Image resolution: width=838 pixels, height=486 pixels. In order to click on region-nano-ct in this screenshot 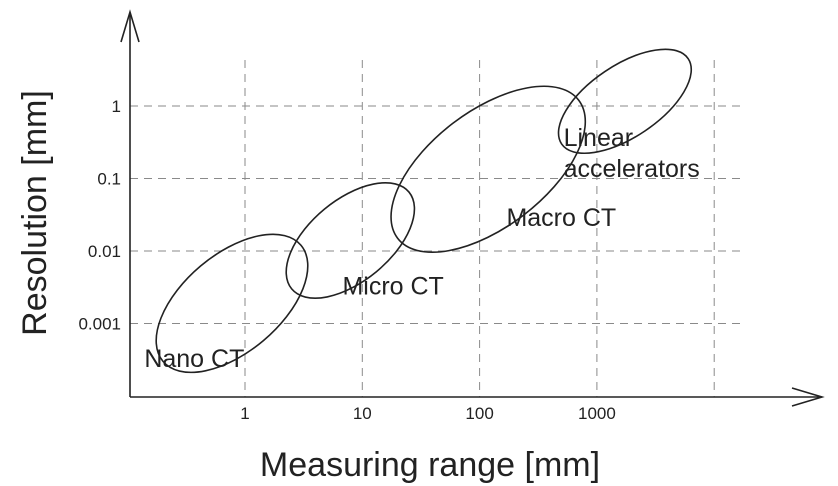, I will do `click(232, 303)`.